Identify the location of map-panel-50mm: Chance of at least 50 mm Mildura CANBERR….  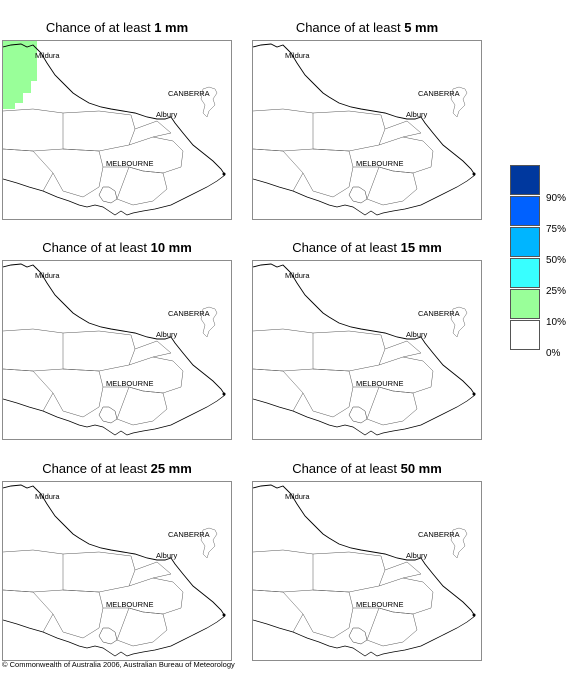
(382, 567).